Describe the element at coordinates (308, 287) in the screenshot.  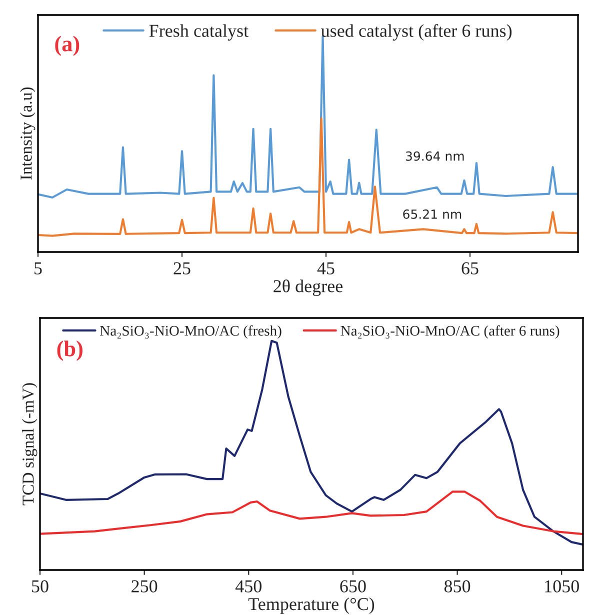
I see `x-axis-title: 2θ degree` at that location.